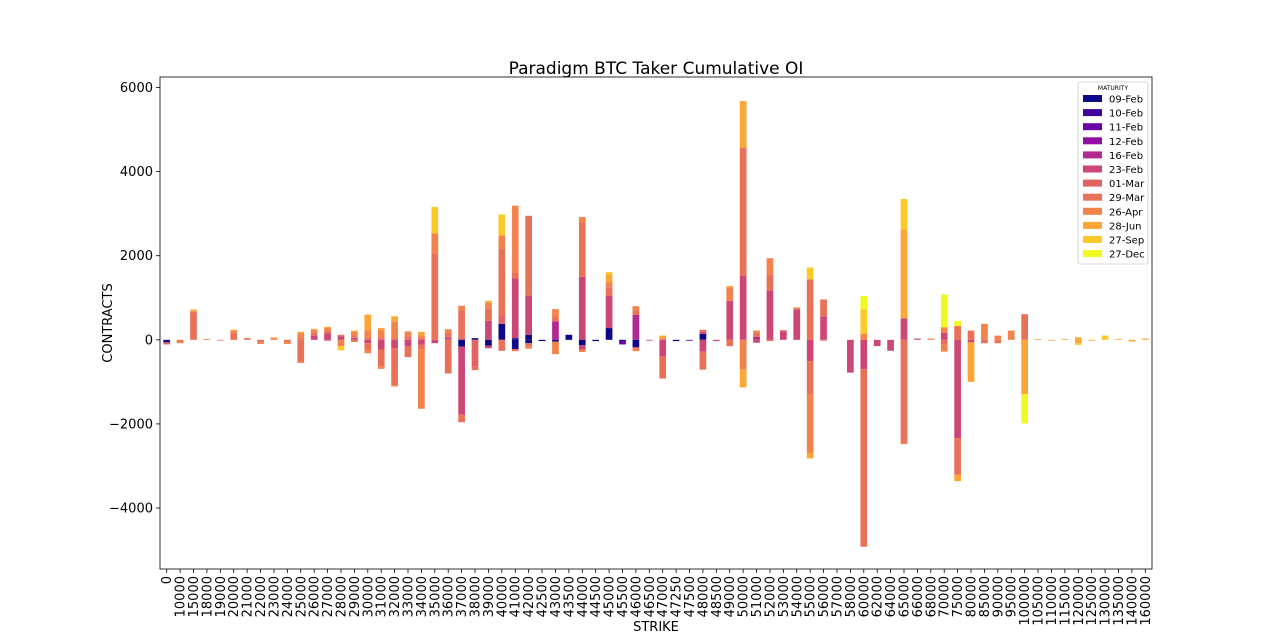 This screenshot has height=640, width=1280. What do you see at coordinates (448, 331) in the screenshot?
I see `bar-segment-36000-26-Apr` at bounding box center [448, 331].